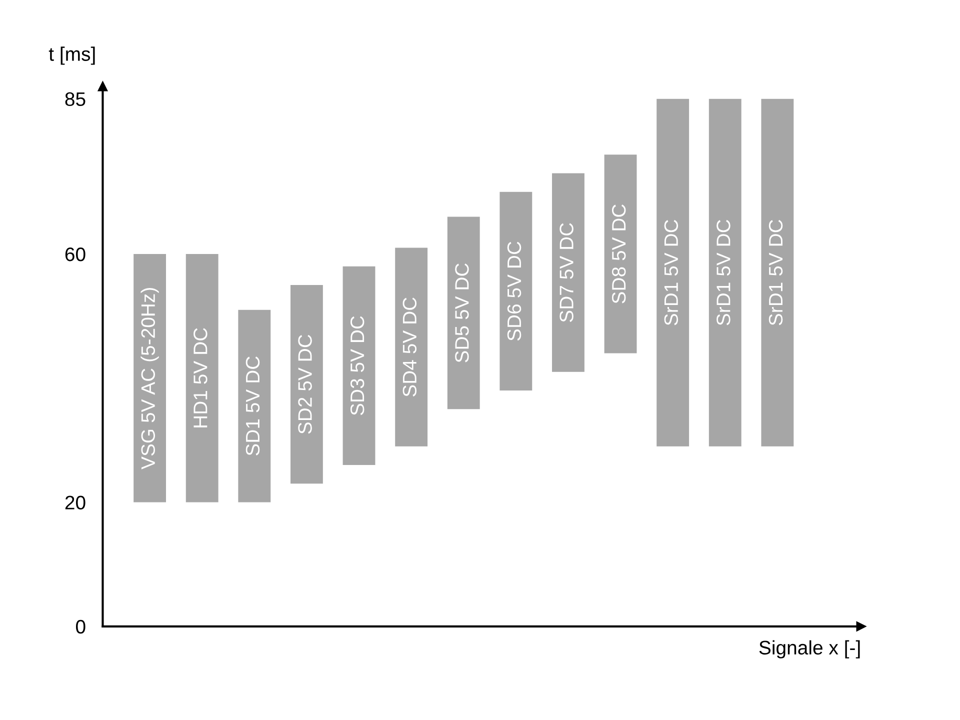 The height and width of the screenshot is (720, 960). I want to click on x-tick-label: SD5 5V DC, so click(462, 312).